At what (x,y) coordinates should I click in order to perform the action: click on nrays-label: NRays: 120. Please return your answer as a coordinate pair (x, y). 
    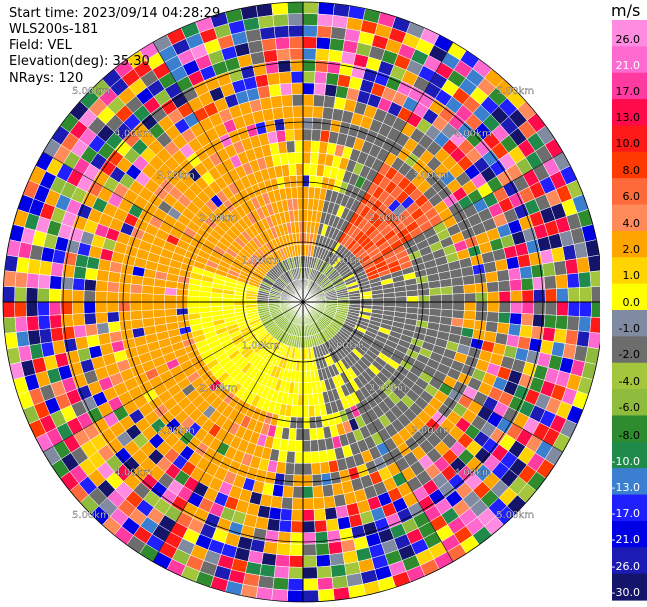
    Looking at the image, I should click on (46, 78).